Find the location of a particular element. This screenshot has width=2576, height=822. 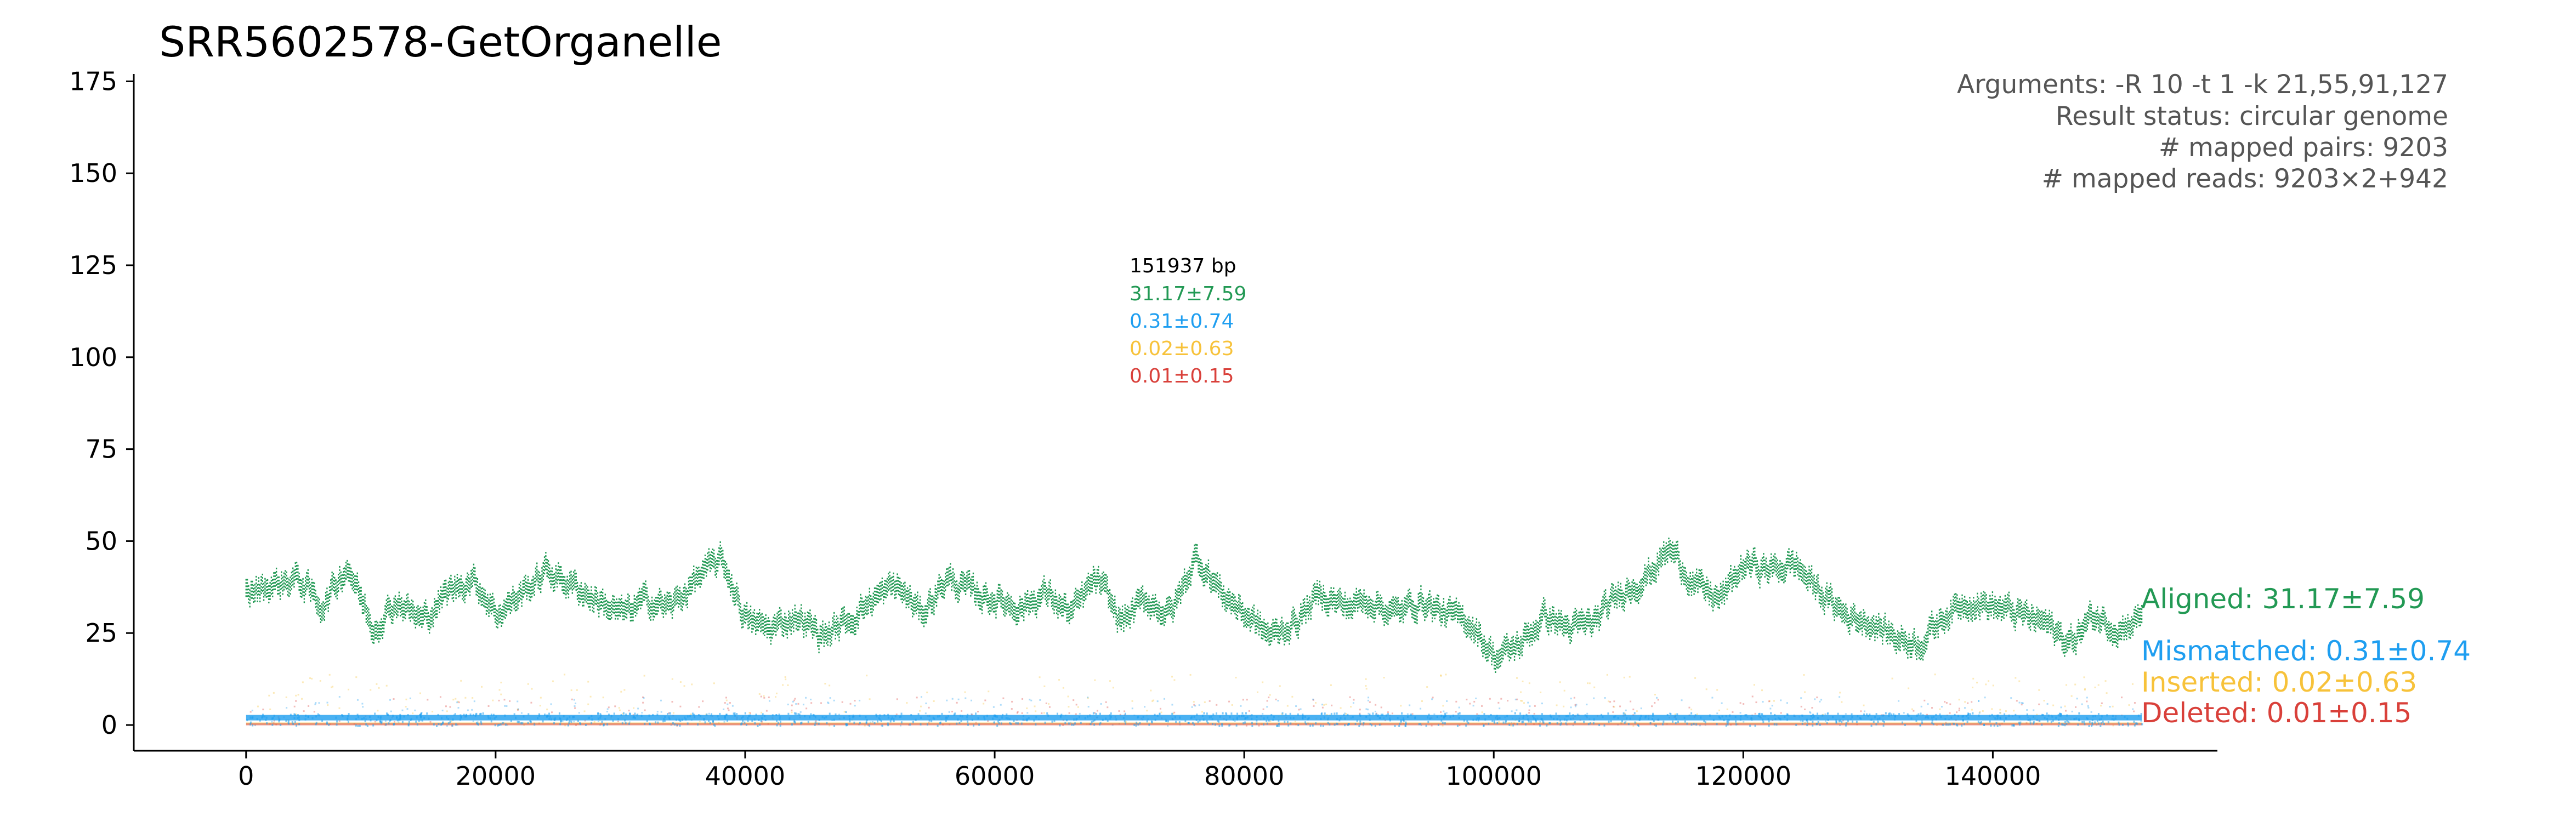

info-mapped-pairs: # mapped pairs: 9203 is located at coordinates (2303, 148).